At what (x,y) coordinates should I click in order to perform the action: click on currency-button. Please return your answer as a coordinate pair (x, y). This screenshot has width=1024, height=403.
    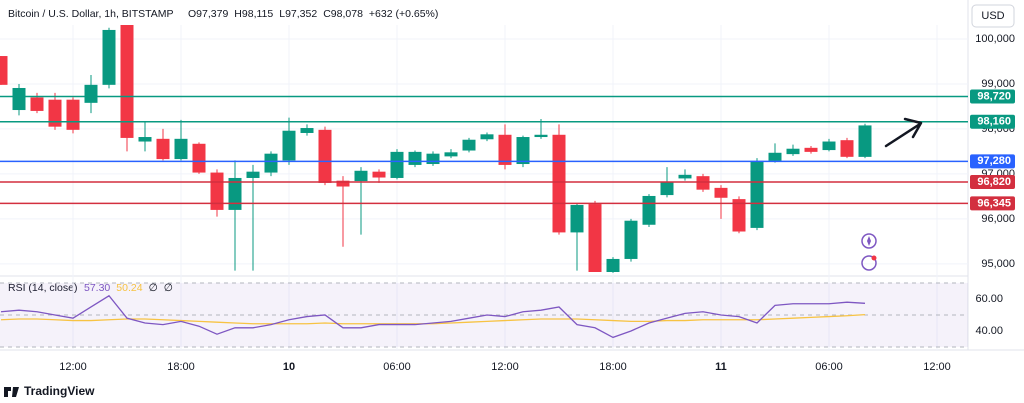
    Looking at the image, I should click on (993, 16).